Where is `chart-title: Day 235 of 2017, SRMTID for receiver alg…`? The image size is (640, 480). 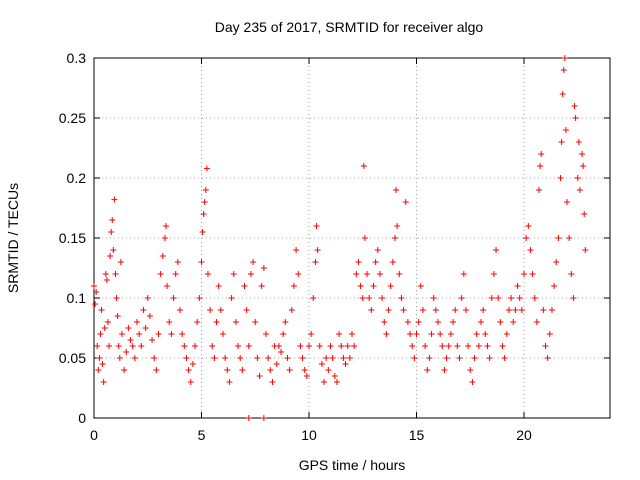 chart-title: Day 235 of 2017, SRMTID for receiver alg… is located at coordinates (349, 27).